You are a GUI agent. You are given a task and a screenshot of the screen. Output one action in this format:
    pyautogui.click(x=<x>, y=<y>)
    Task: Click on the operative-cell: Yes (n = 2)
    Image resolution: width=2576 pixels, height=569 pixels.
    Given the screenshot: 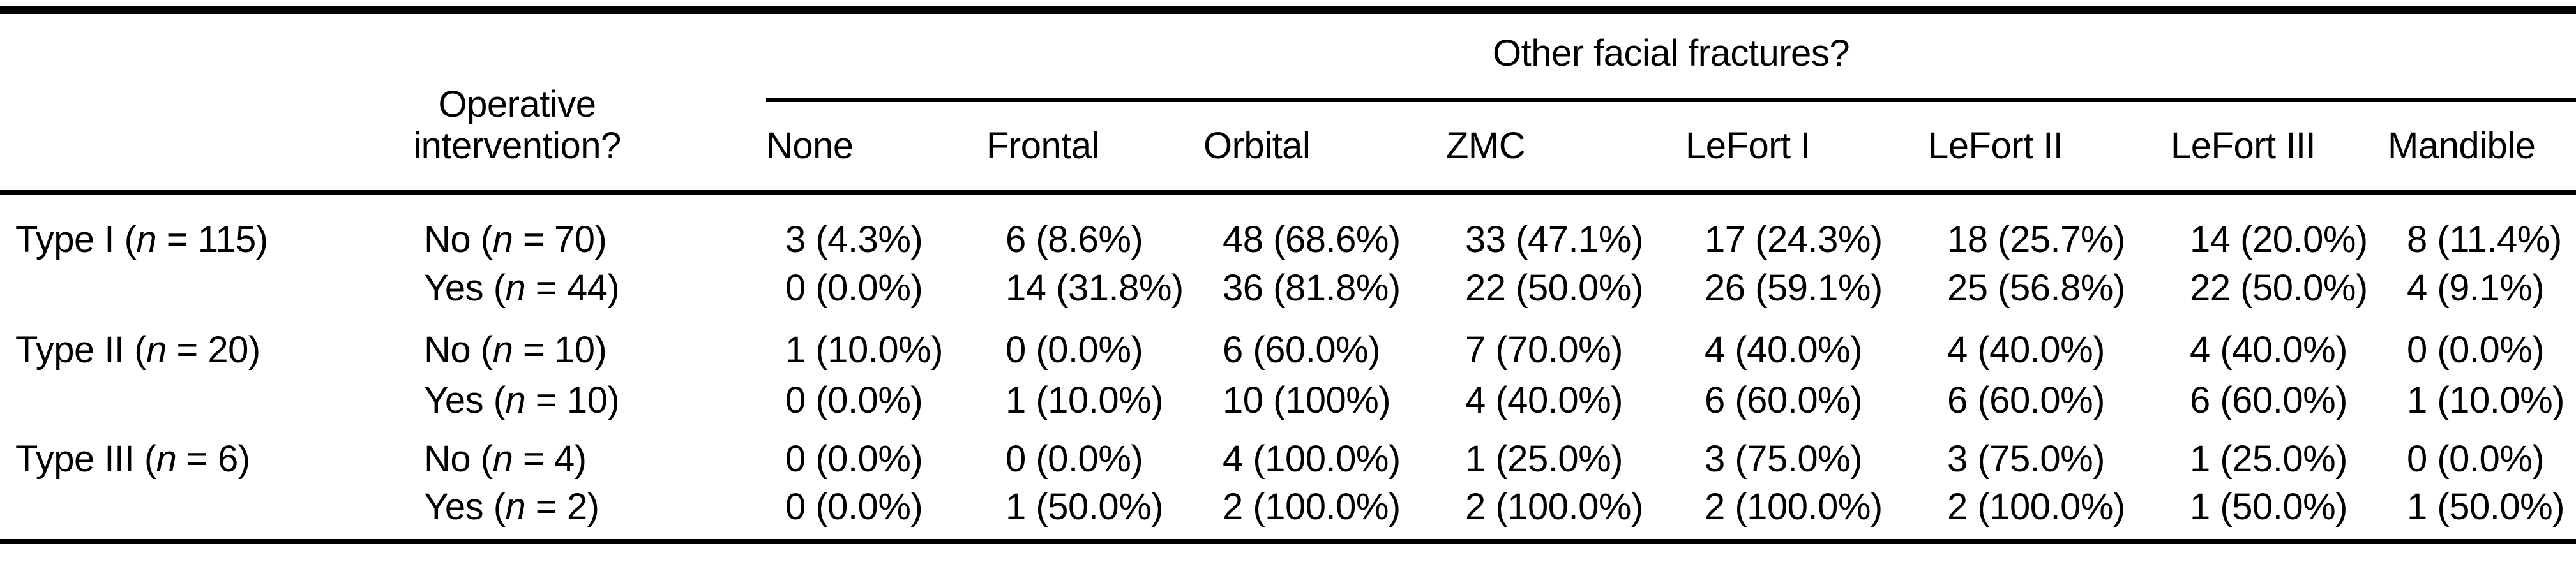 What is the action you would take?
    pyautogui.click(x=587, y=513)
    